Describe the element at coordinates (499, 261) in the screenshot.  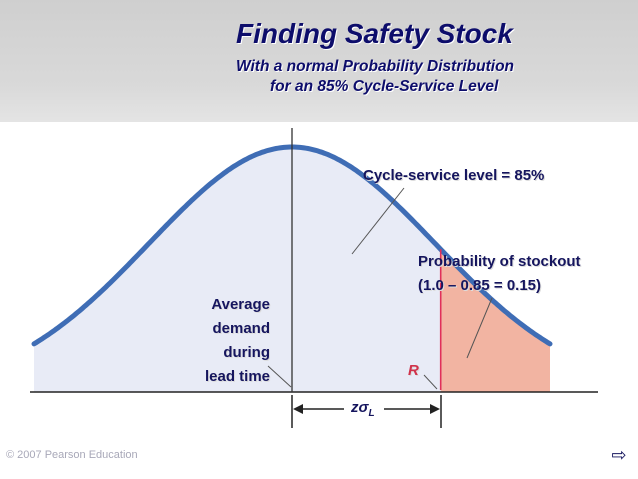
I see `stockout-line-1: Probability of stockout` at that location.